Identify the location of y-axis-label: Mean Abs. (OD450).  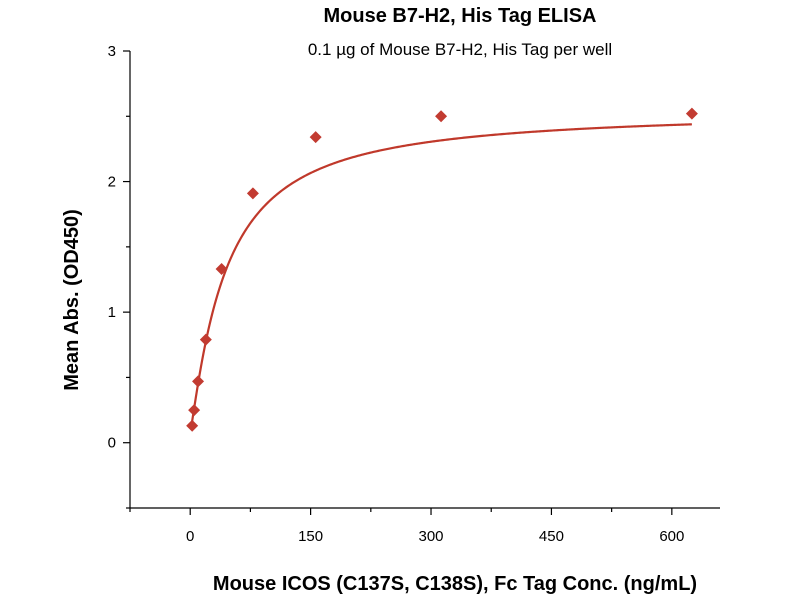
(72, 300).